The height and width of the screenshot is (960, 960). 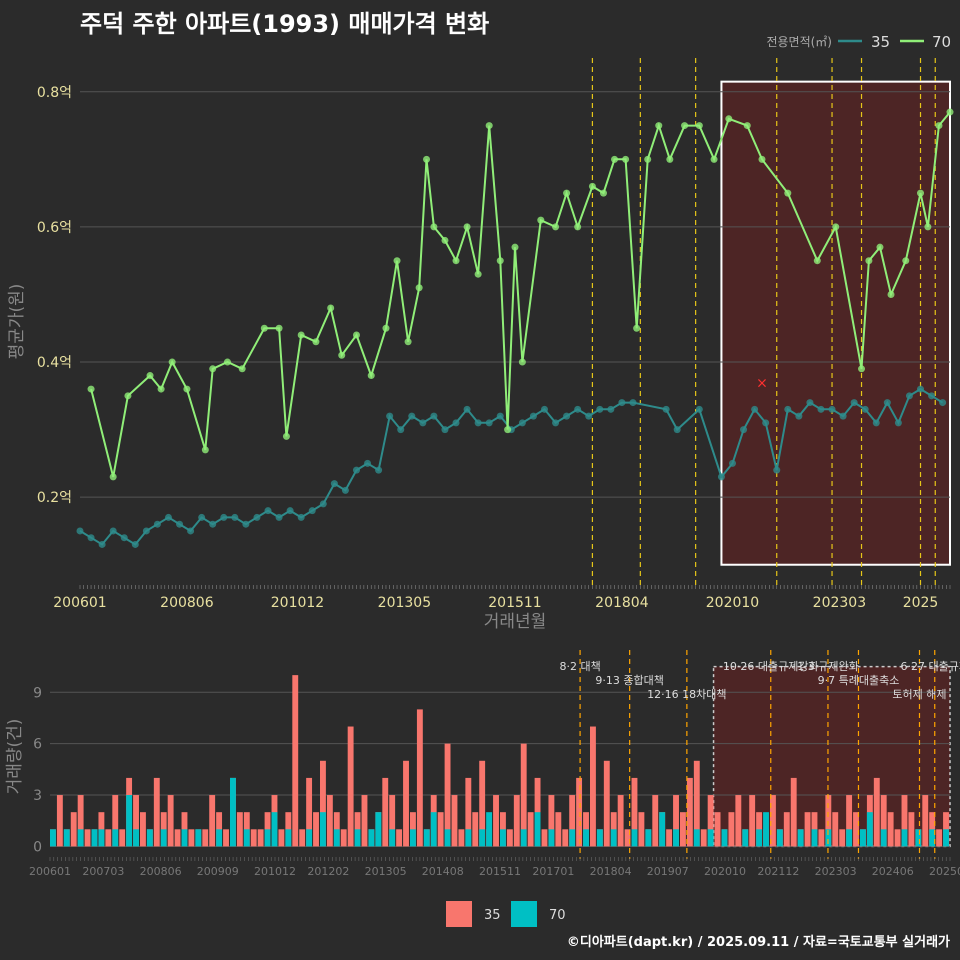 What do you see at coordinates (629, 680) in the screenshot?
I see `event-label: 9·13 종합대책` at bounding box center [629, 680].